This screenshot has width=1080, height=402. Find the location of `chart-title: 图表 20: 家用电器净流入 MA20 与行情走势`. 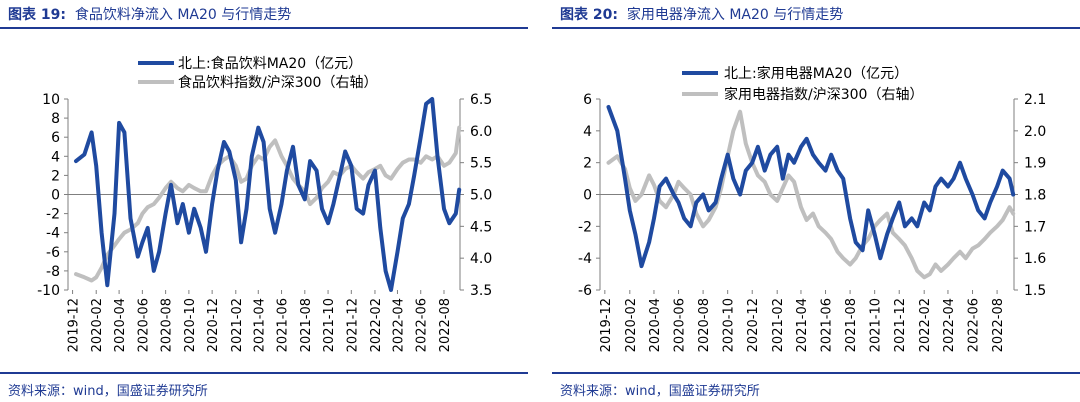

chart-title: 图表 20: 家用电器净流入 MA20 与行情走势 is located at coordinates (701, 14).